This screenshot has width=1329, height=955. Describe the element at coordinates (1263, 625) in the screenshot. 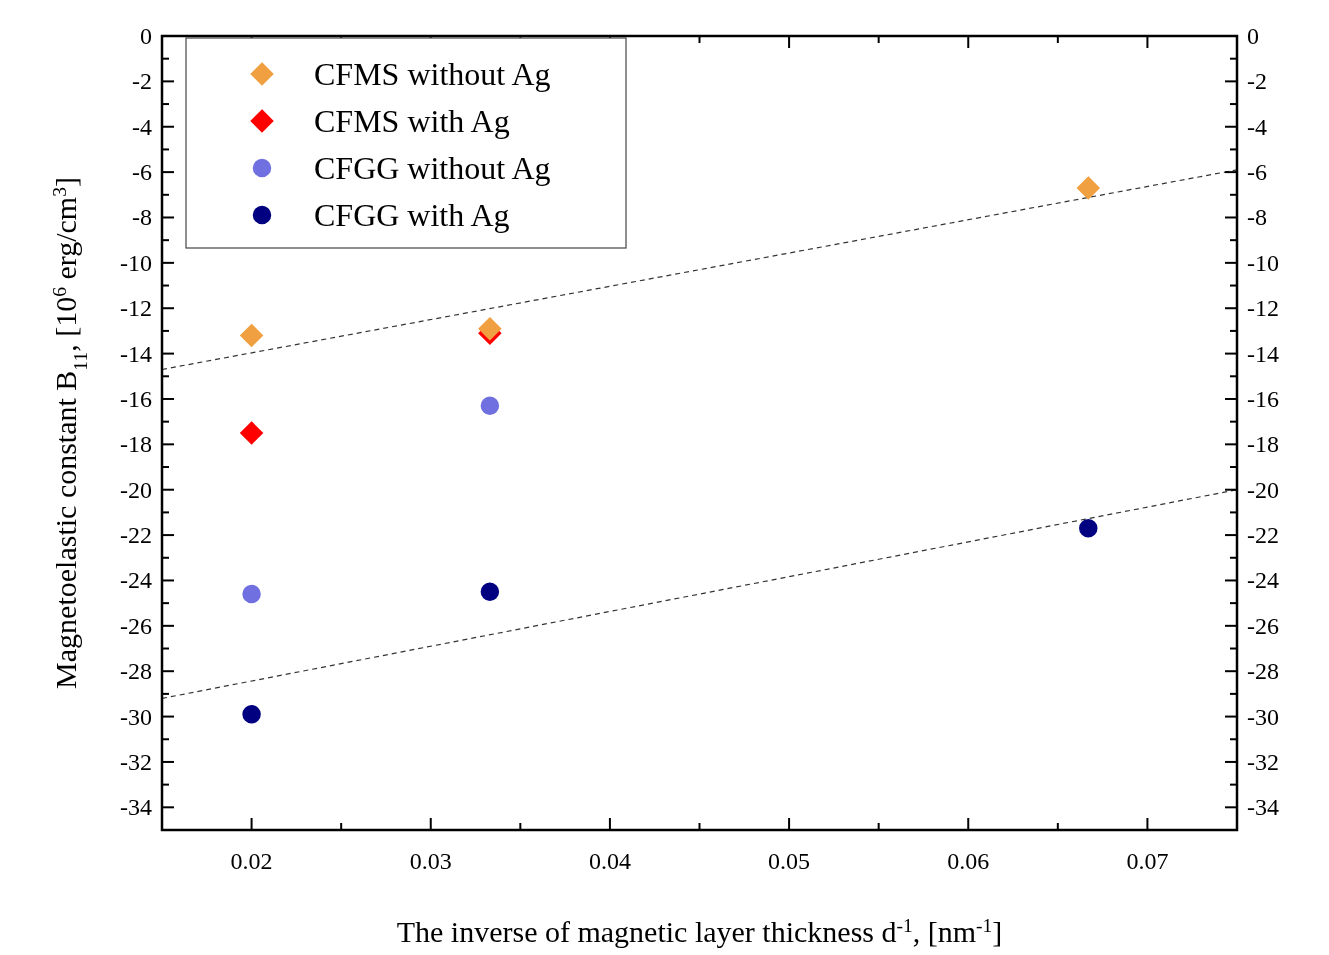

I see `y2-tick-label: -26` at that location.